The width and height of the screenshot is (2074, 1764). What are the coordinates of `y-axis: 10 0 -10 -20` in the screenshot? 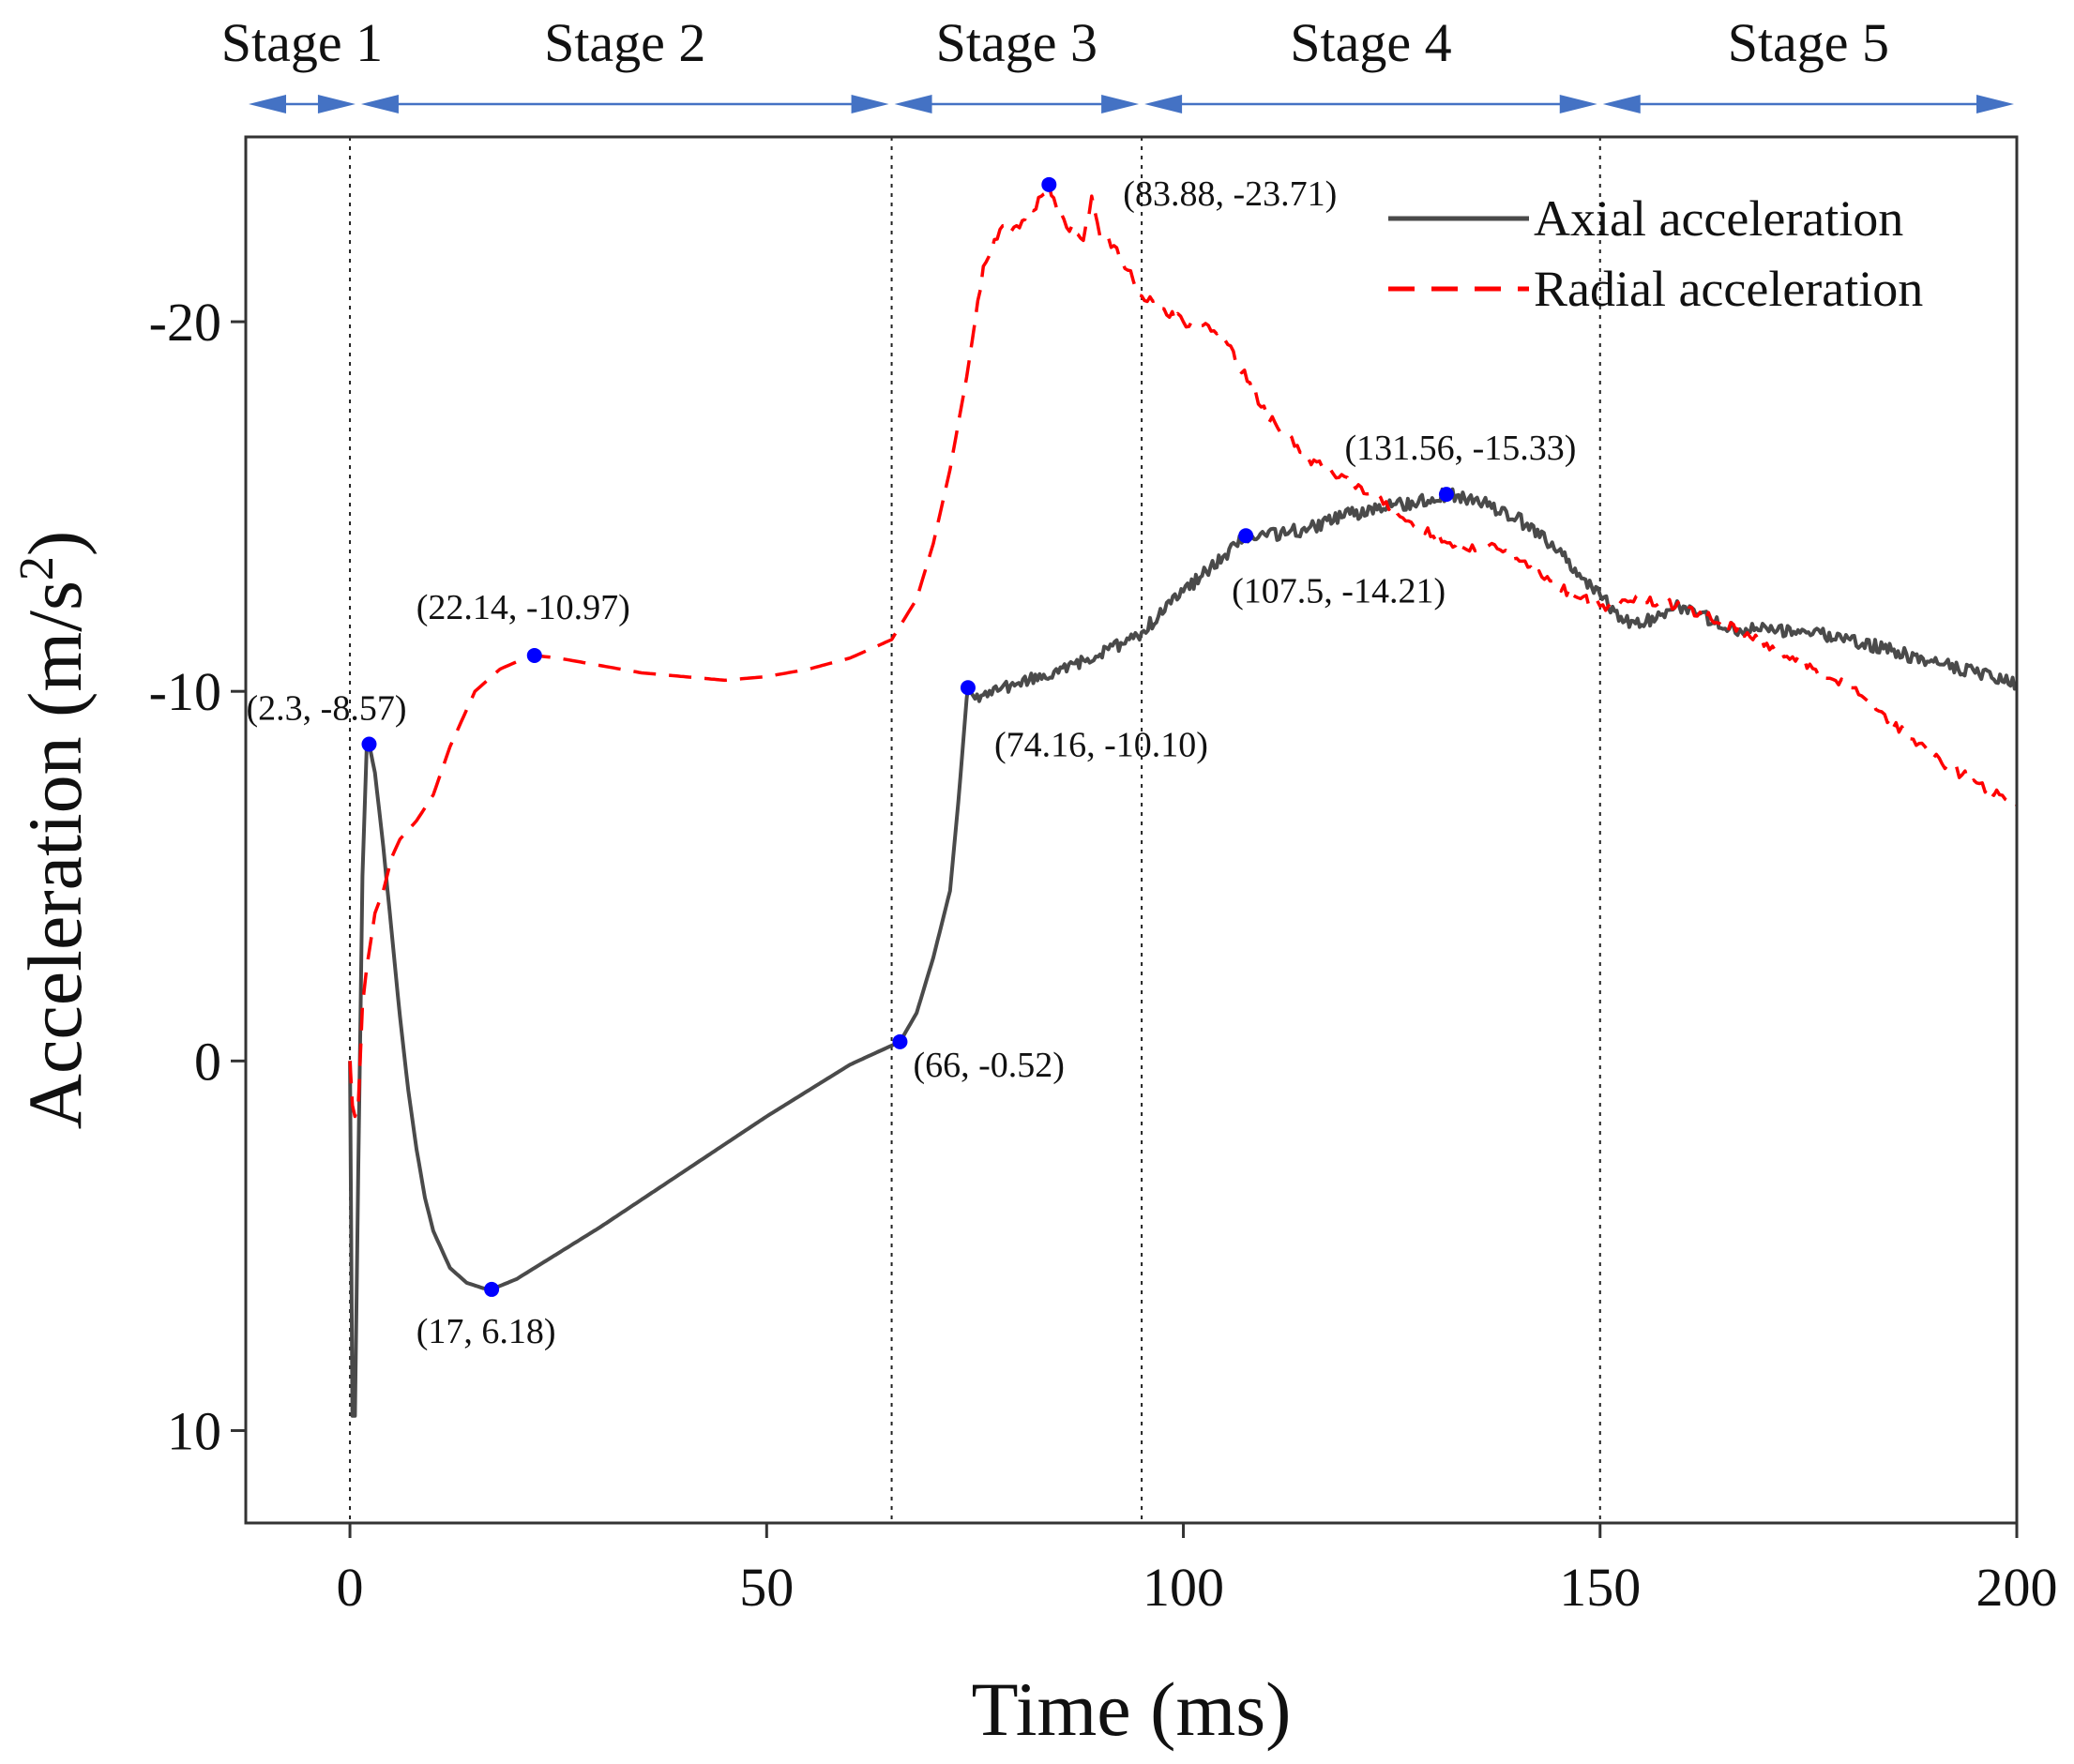 It's located at (197, 876).